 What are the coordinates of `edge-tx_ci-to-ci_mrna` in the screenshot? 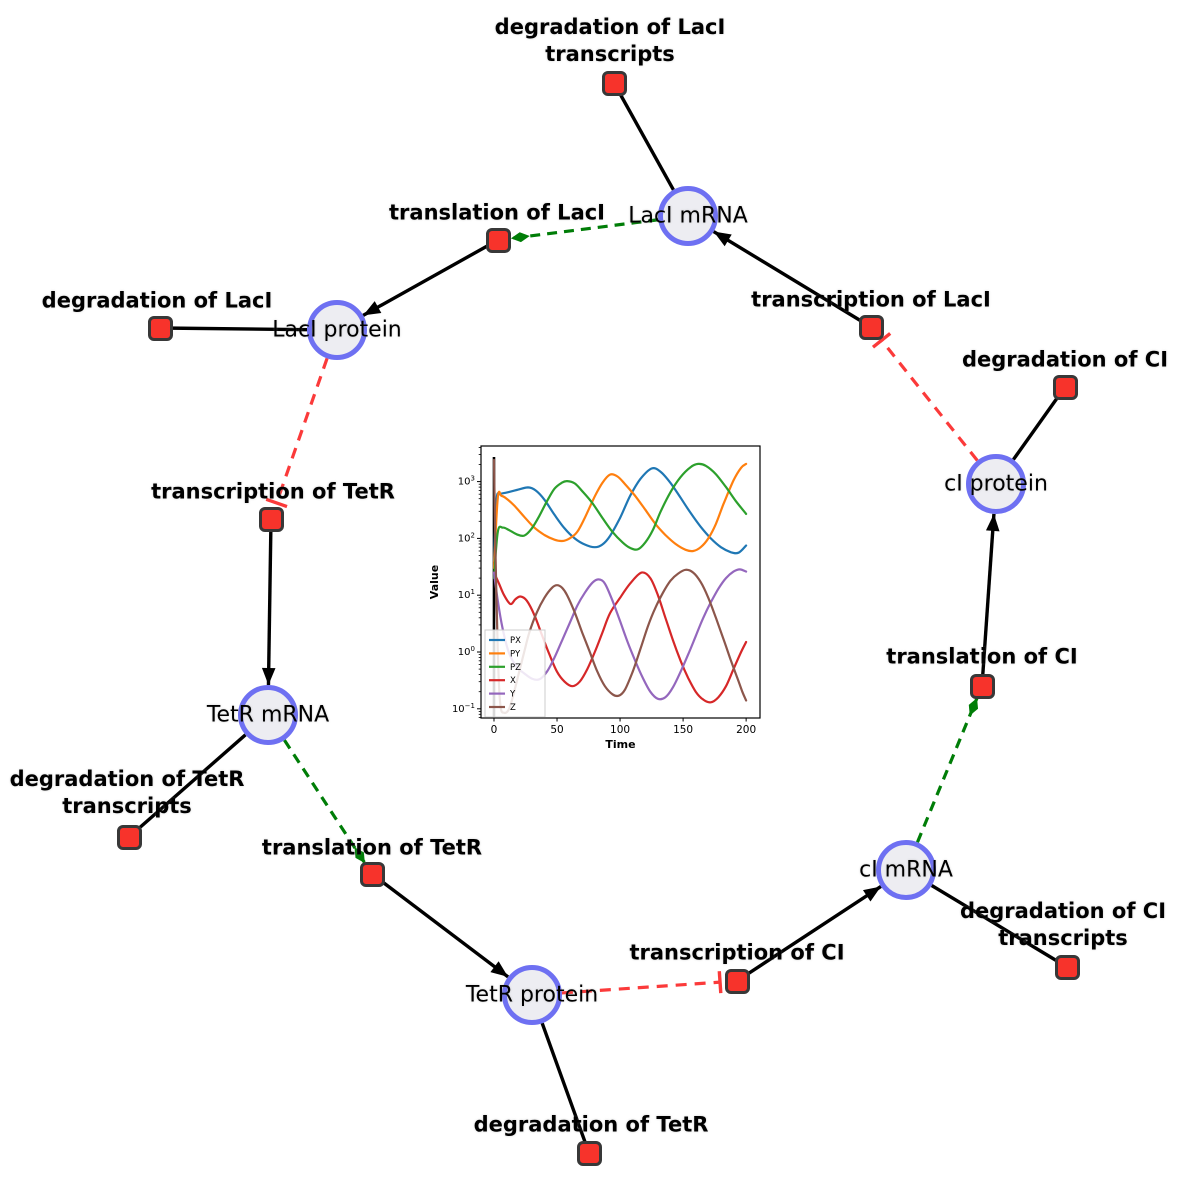 It's located at (809, 934).